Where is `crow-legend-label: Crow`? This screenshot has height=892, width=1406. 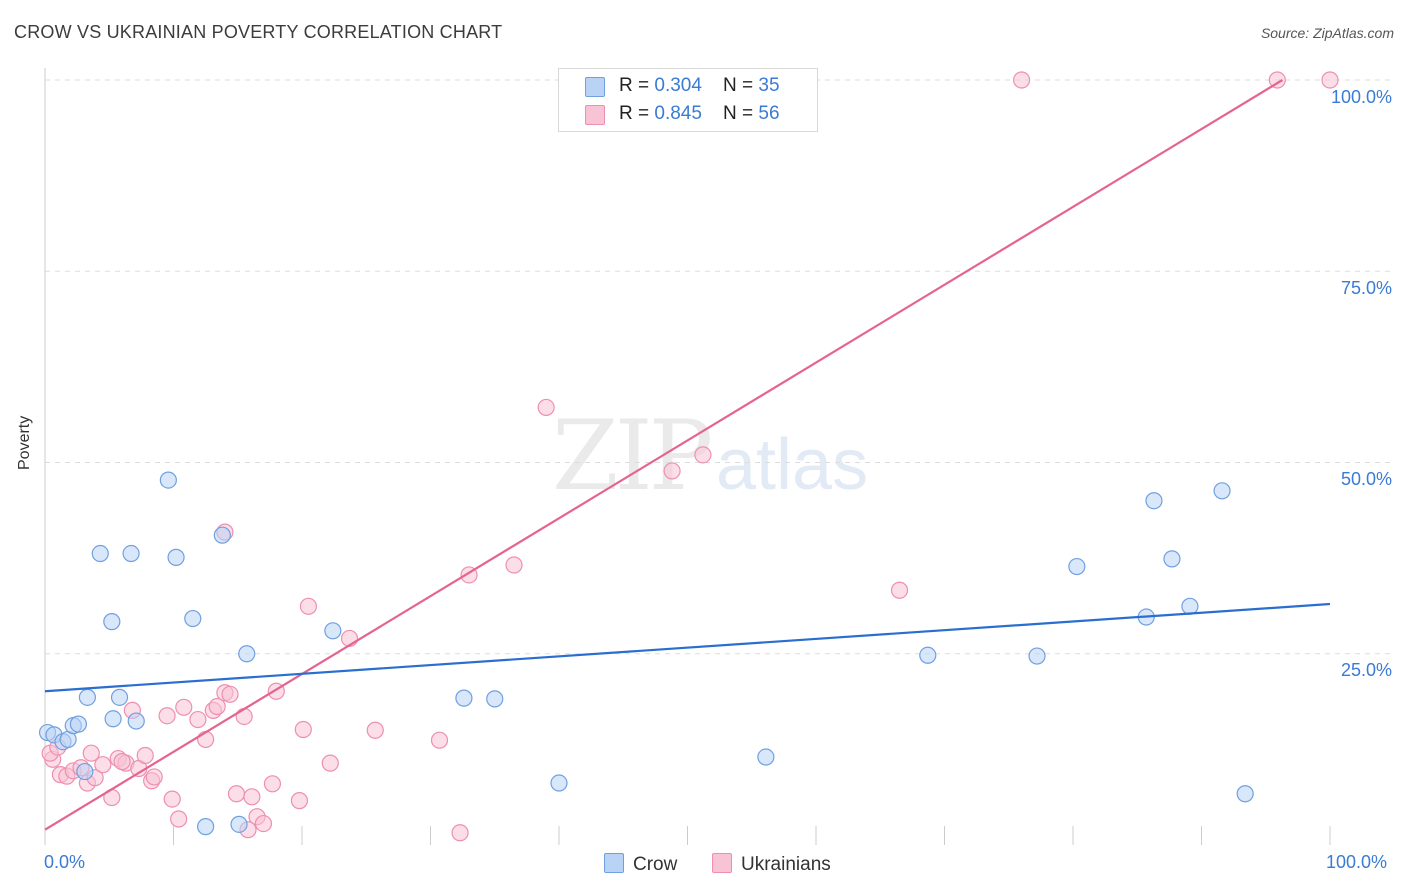 crow-legend-label: Crow is located at coordinates (655, 864).